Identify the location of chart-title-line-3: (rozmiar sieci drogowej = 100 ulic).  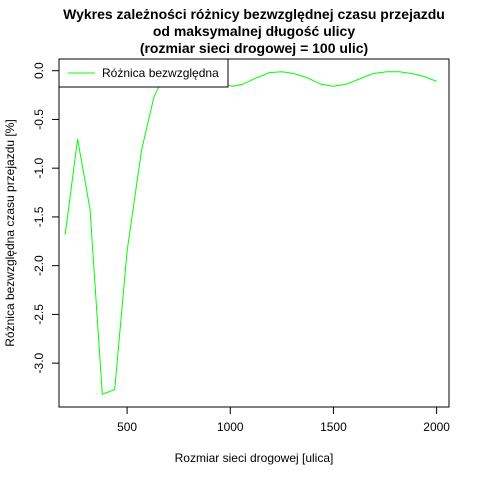
(254, 48).